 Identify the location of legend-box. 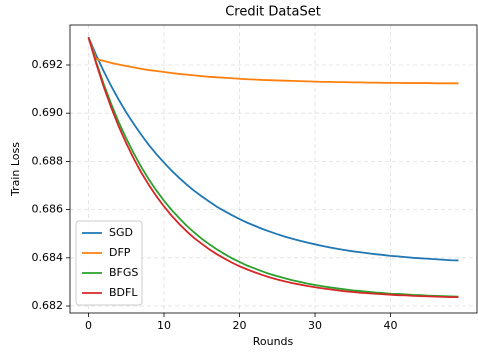
(109, 263).